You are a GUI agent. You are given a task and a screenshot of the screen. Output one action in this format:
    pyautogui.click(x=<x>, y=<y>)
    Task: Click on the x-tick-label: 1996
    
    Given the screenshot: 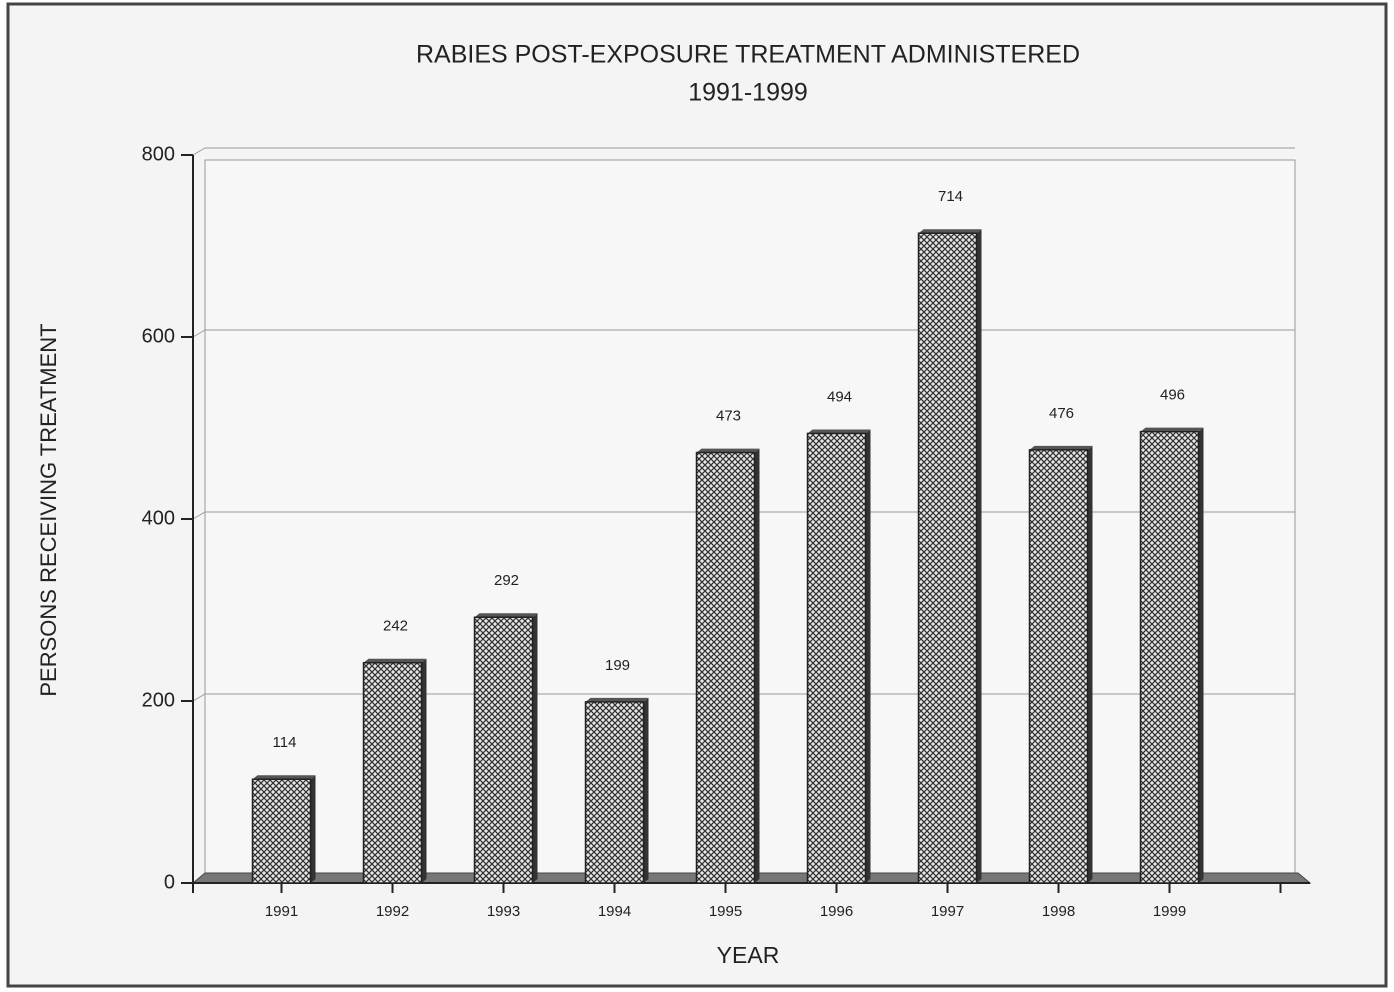 What is the action you would take?
    pyautogui.click(x=836, y=911)
    